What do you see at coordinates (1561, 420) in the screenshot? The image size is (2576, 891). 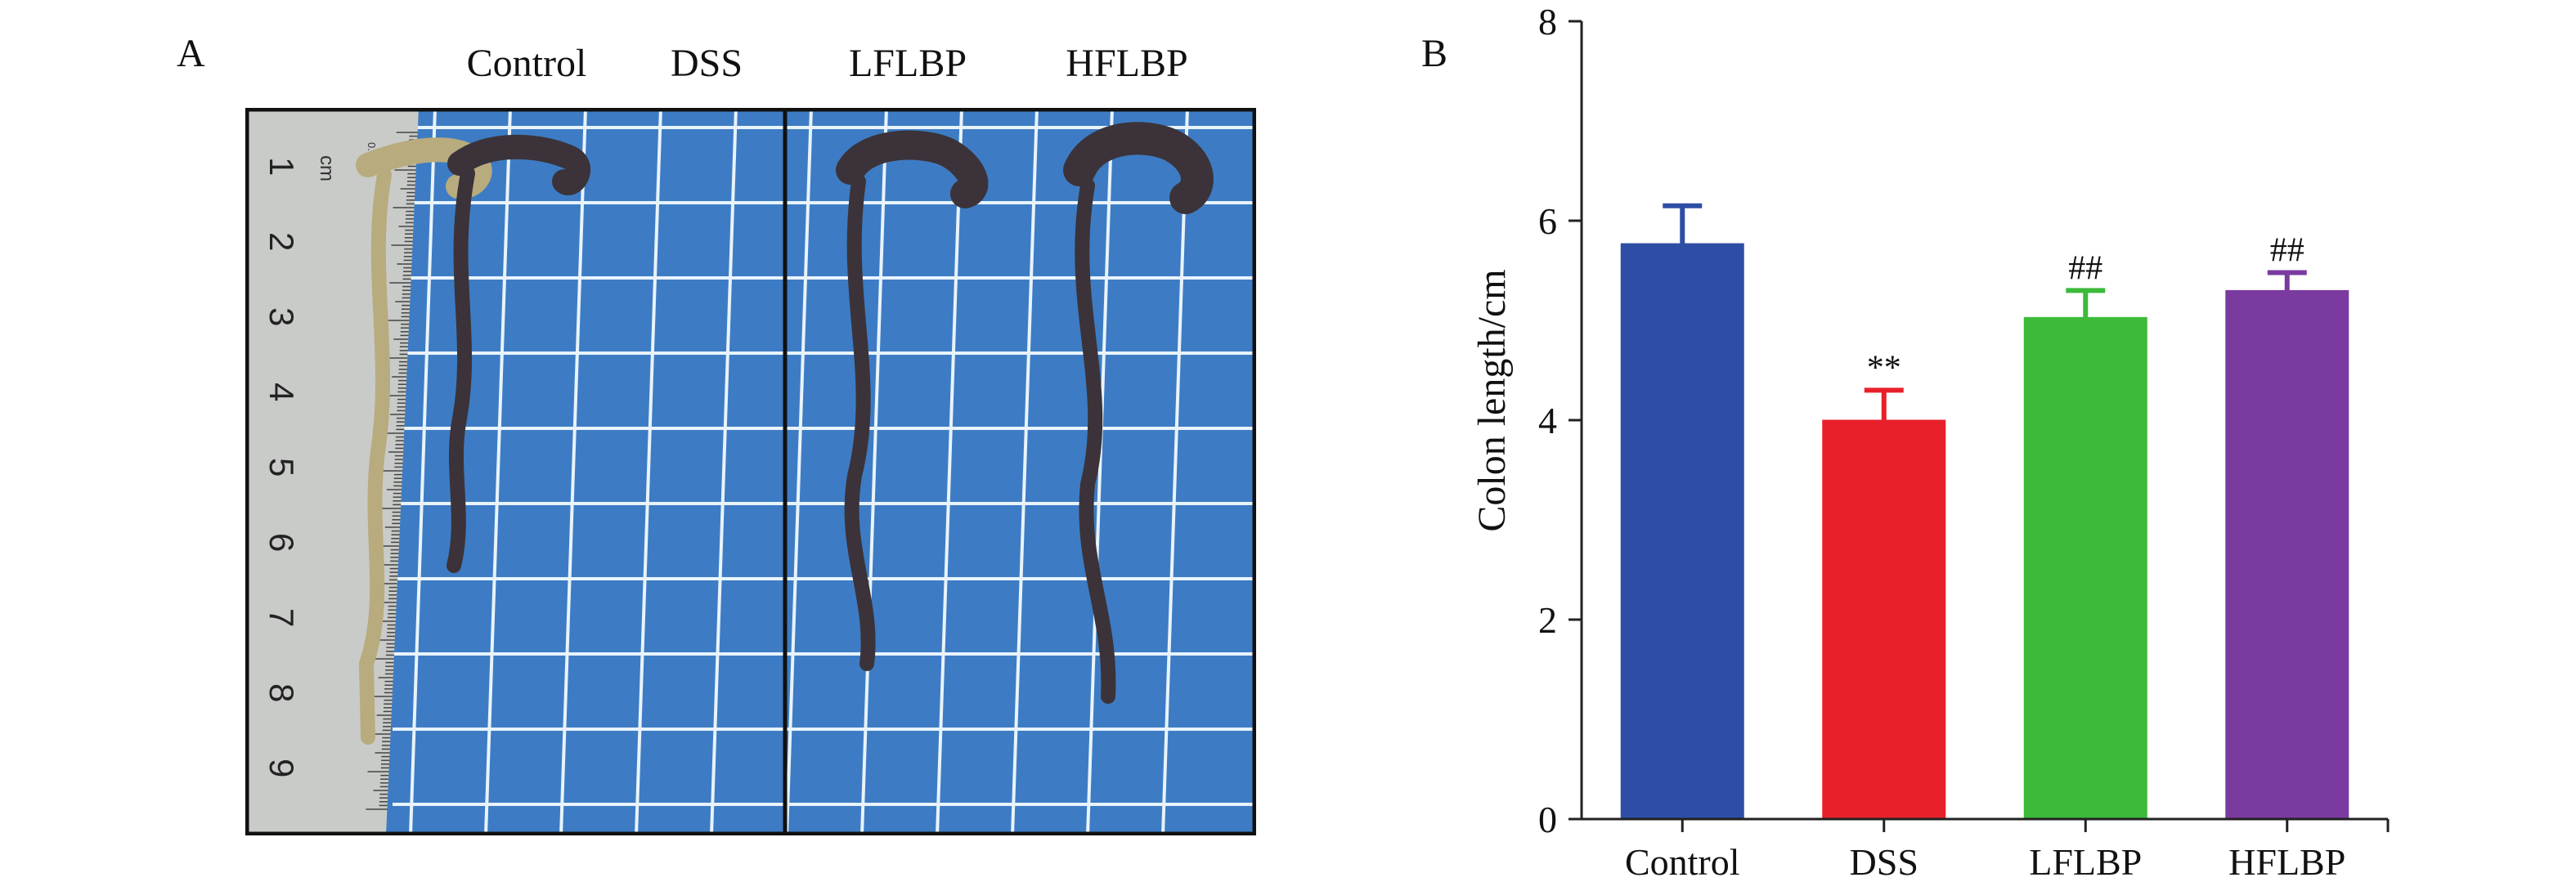 I see `y-axis-ticks: 0 2 4 6 8` at bounding box center [1561, 420].